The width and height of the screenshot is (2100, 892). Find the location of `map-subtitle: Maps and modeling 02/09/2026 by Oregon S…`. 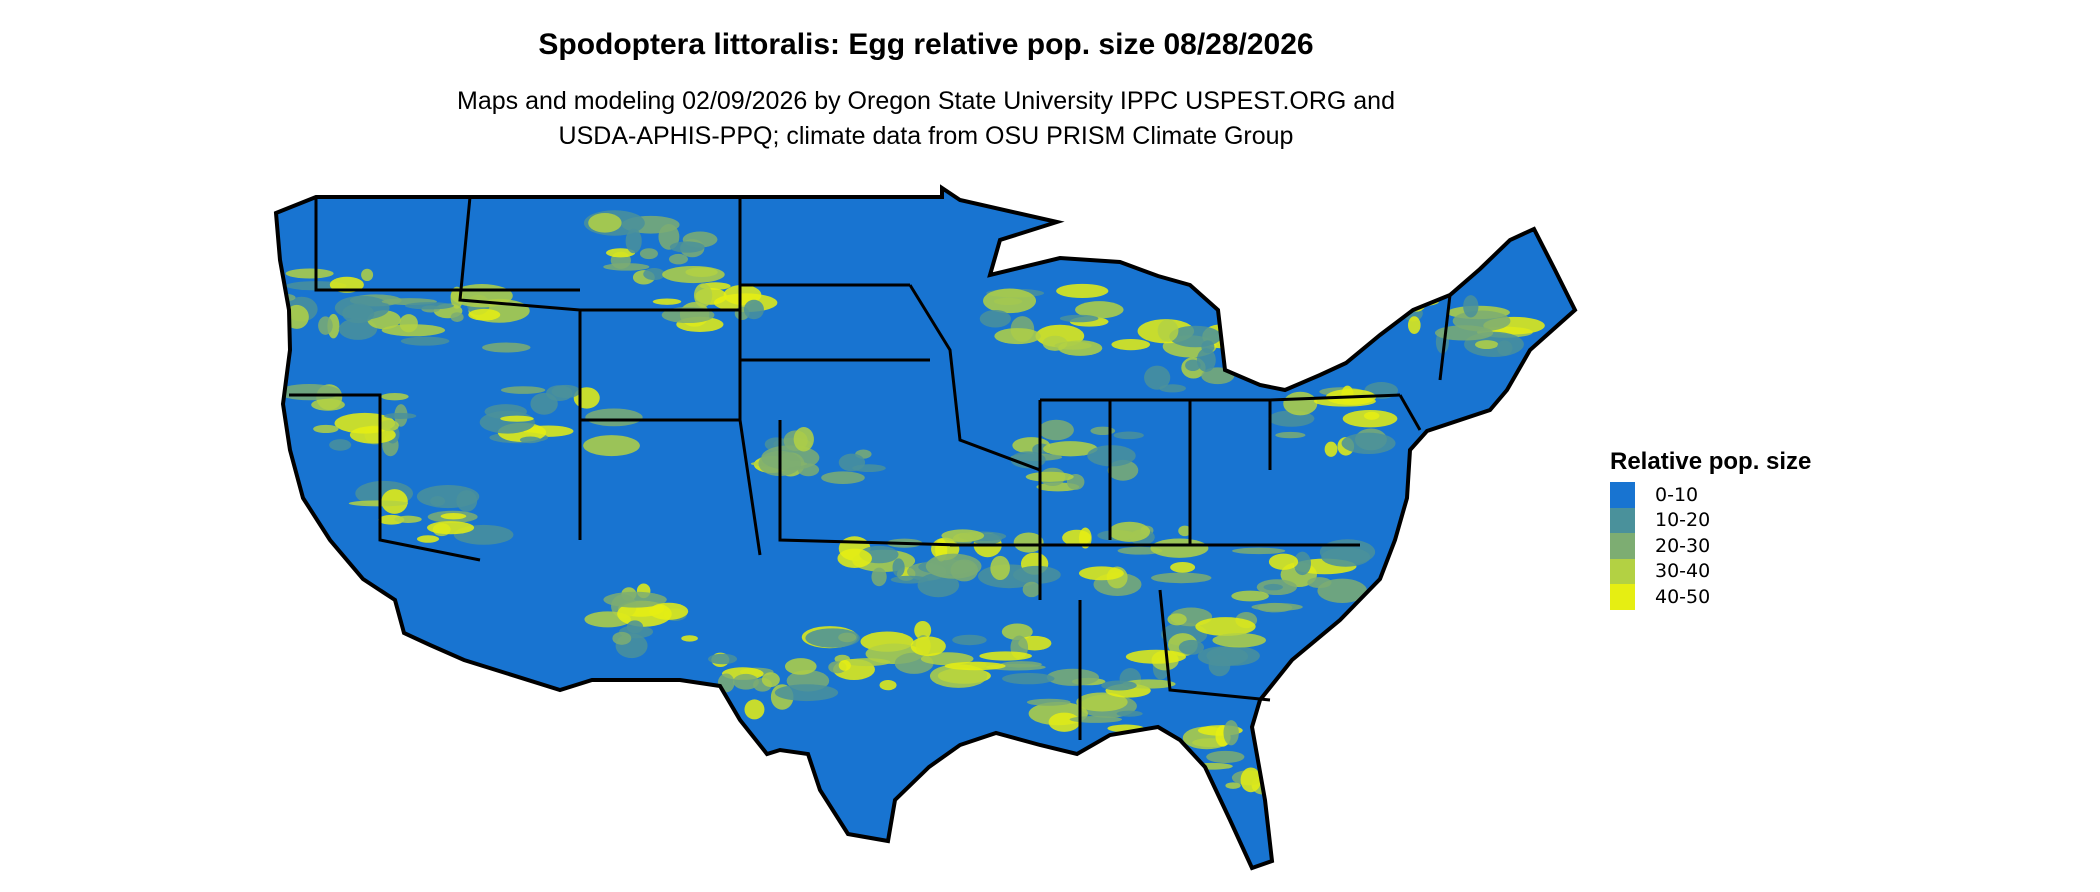

map-subtitle: Maps and modeling 02/09/2026 by Oregon S… is located at coordinates (926, 119).